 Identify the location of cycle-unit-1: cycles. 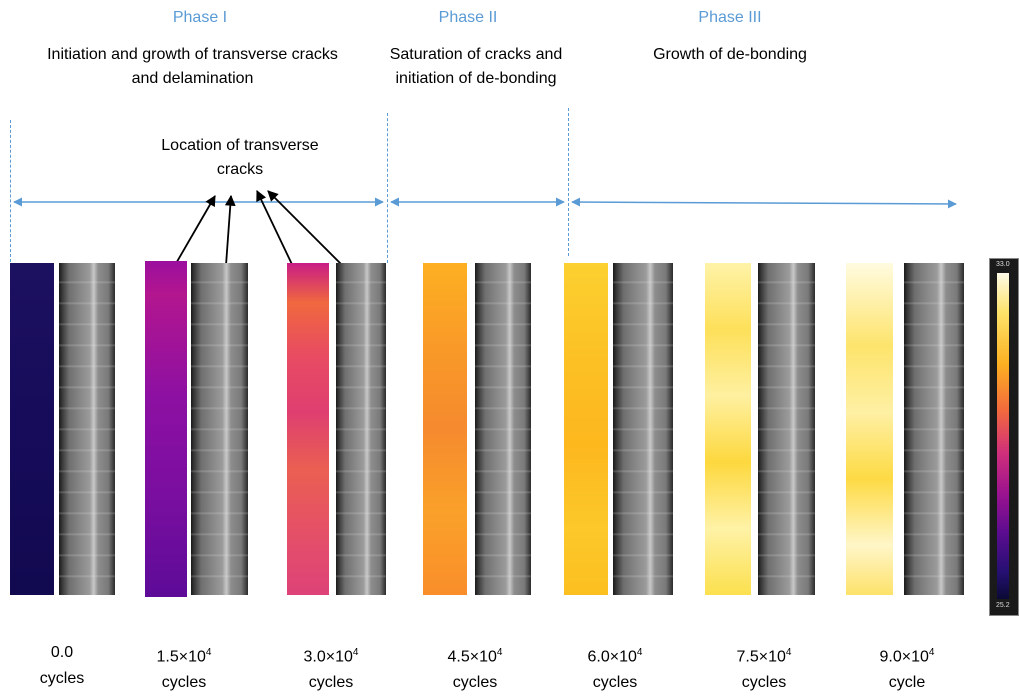
(184, 683).